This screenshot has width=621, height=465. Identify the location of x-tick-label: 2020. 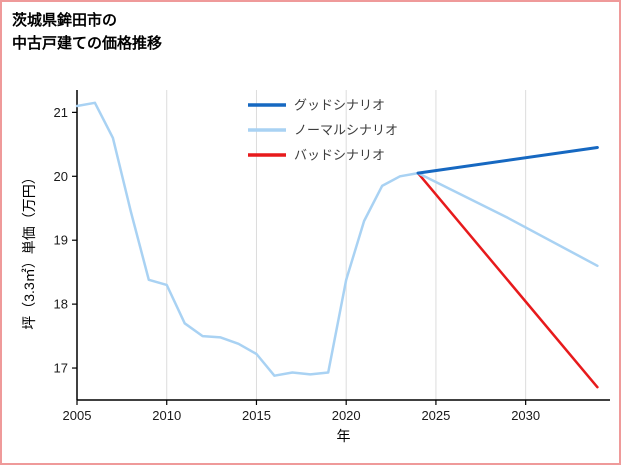
(346, 415).